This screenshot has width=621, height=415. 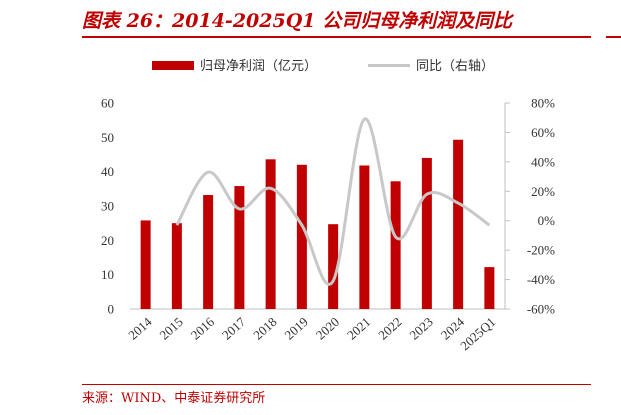 I want to click on left-tick-label: 60, so click(x=107, y=103).